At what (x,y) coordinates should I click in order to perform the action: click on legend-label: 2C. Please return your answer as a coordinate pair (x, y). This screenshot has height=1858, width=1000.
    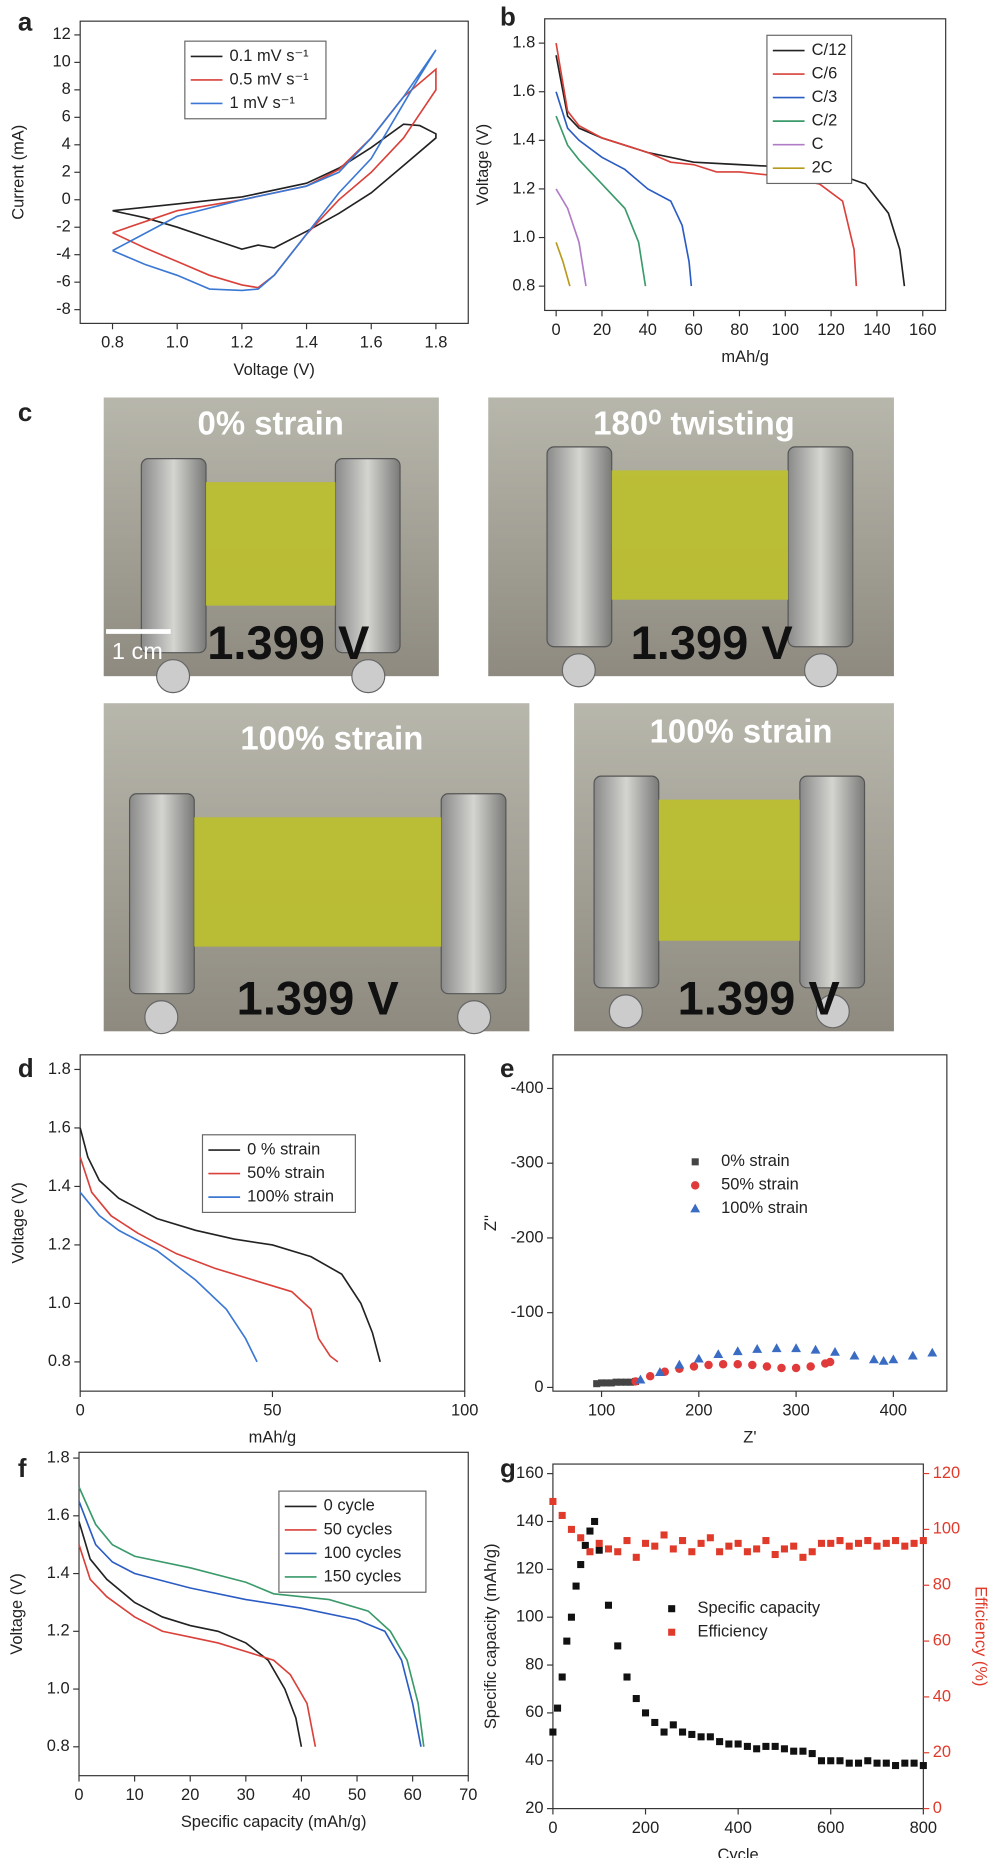
    Looking at the image, I should click on (822, 168).